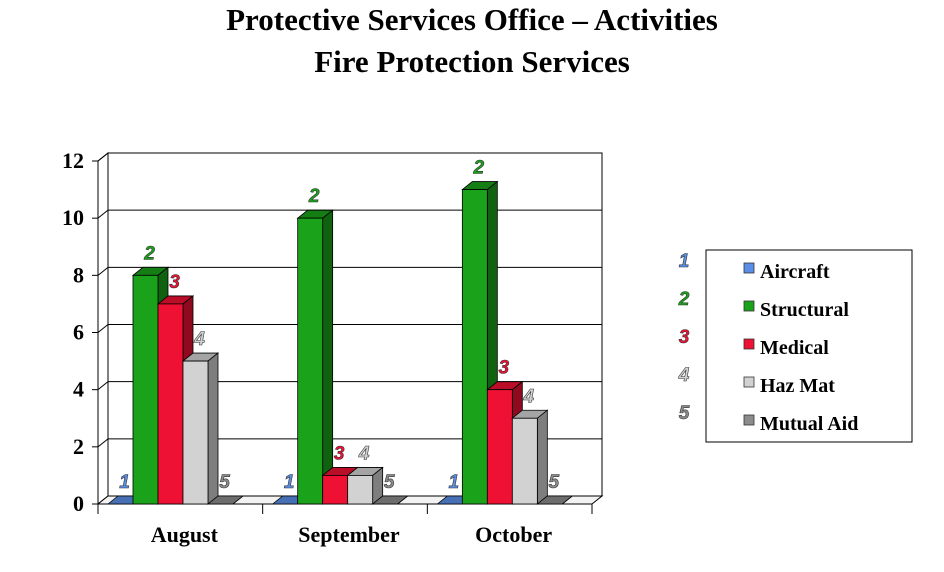  I want to click on y-tick-label: 0, so click(78, 503).